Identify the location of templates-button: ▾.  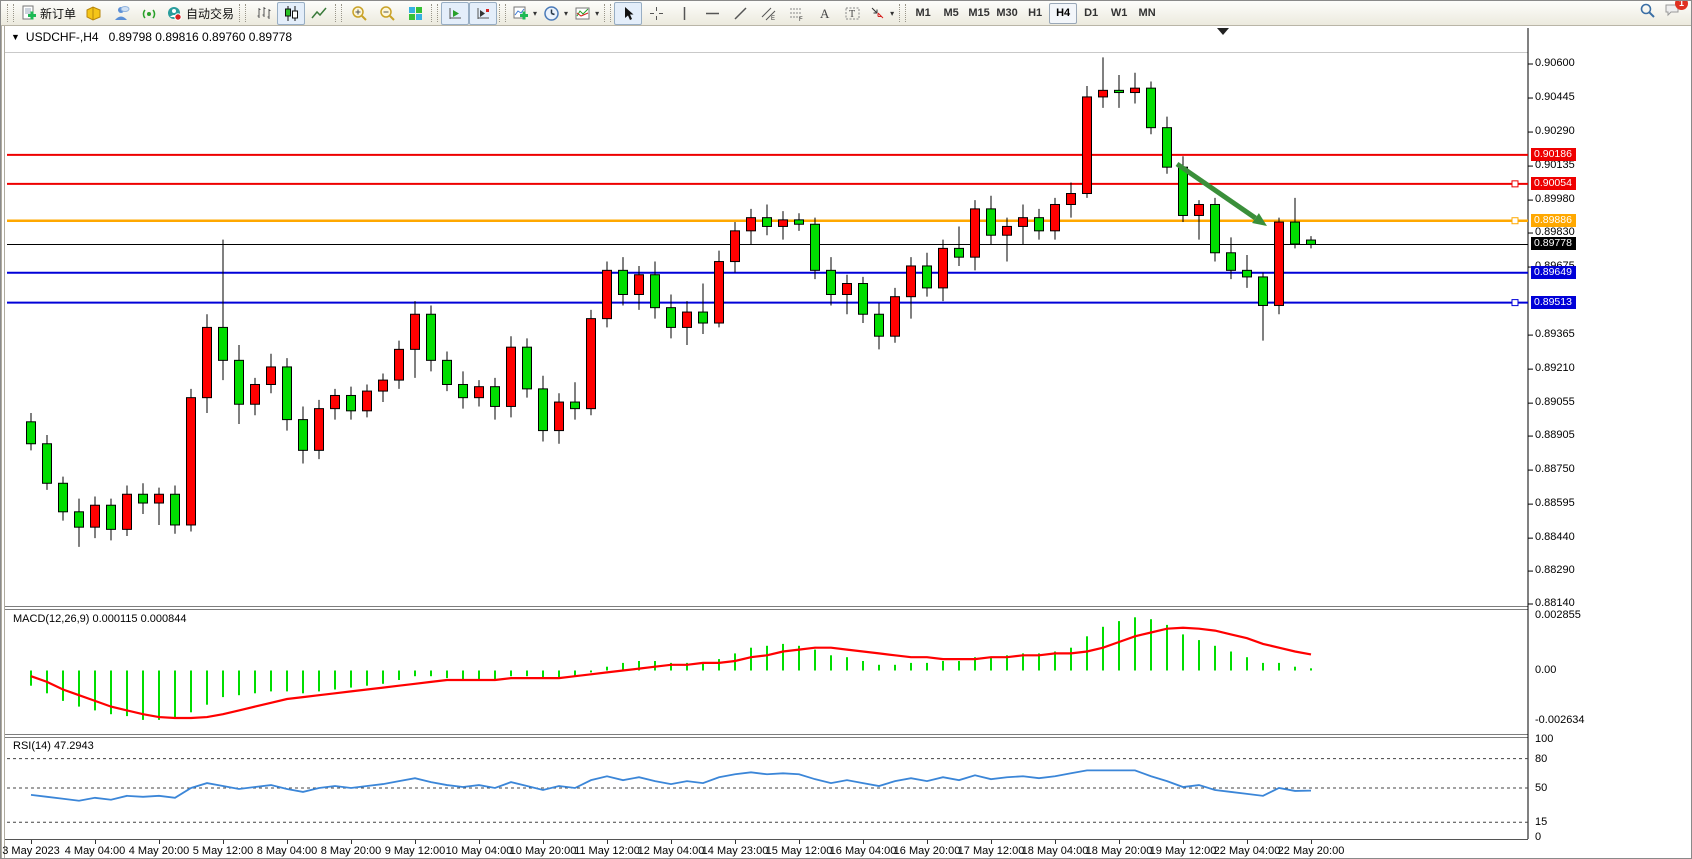
(586, 13).